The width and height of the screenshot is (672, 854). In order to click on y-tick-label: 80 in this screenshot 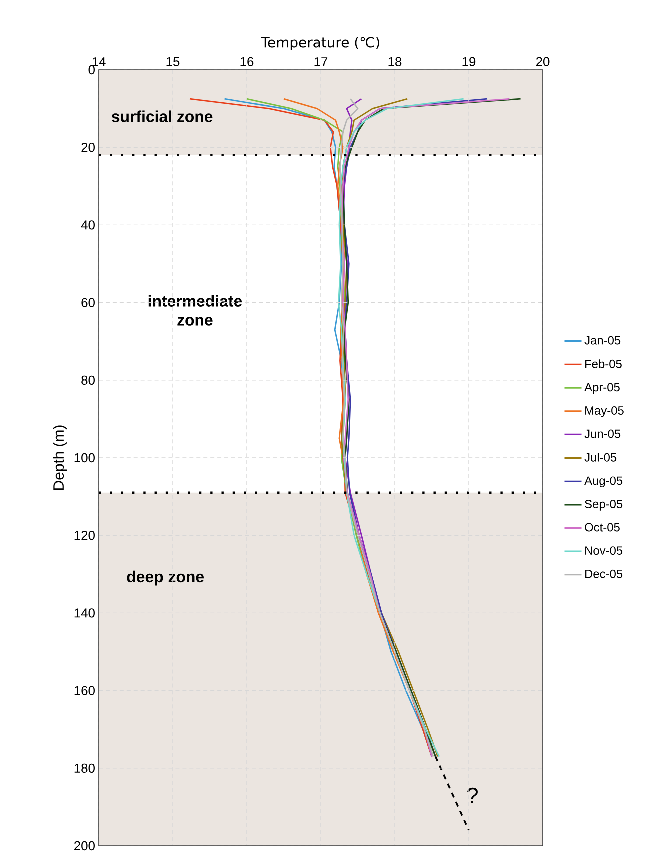, I will do `click(88, 380)`.